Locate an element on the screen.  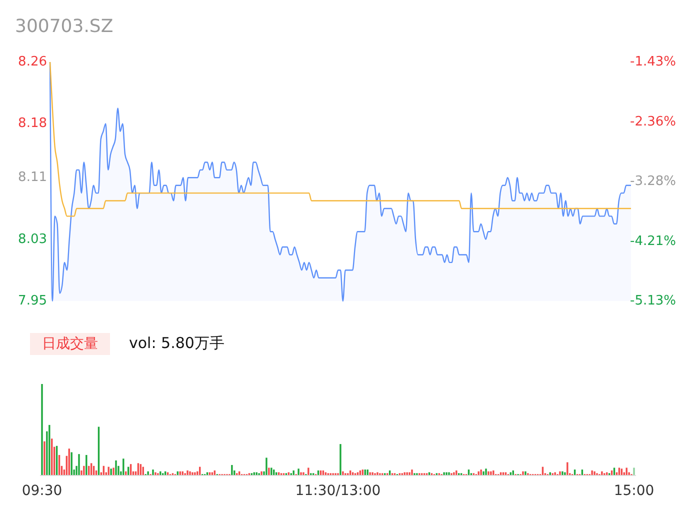
text: 日成交量 is located at coordinates (70, 344).